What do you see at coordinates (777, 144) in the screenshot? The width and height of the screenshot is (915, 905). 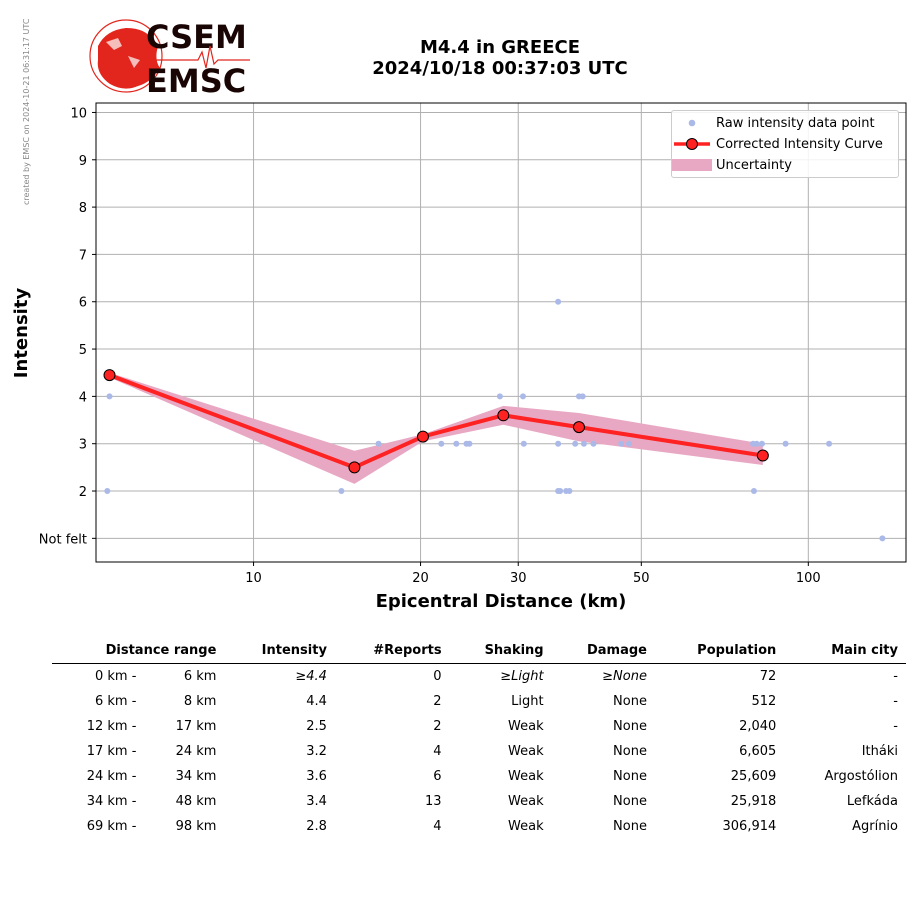 I see `legend-entry-curve: Corrected Intensity Curve` at bounding box center [777, 144].